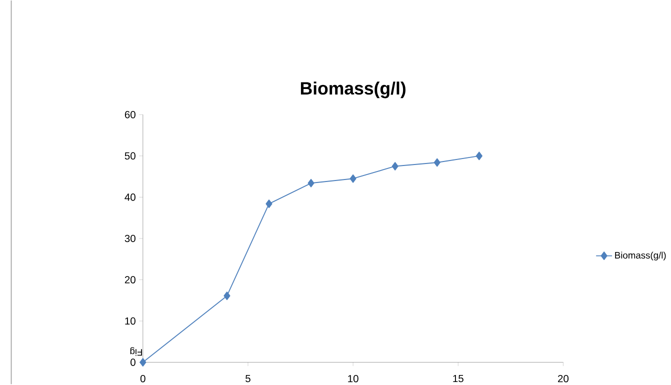 The width and height of the screenshot is (671, 385). I want to click on y-tick-label: 40, so click(130, 197).